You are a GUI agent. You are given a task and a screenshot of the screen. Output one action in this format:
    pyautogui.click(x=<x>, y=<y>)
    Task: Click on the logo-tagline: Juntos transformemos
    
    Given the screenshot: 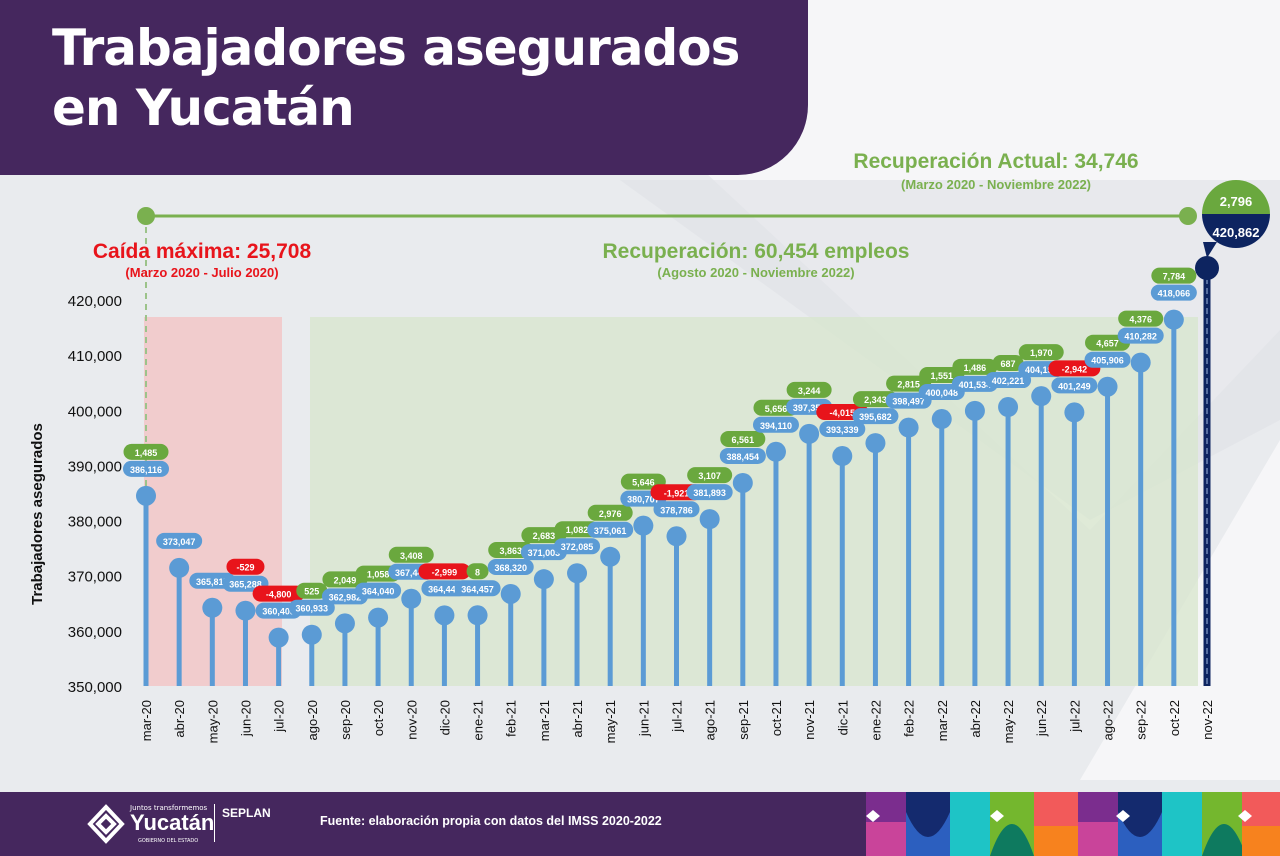 What is the action you would take?
    pyautogui.click(x=169, y=808)
    